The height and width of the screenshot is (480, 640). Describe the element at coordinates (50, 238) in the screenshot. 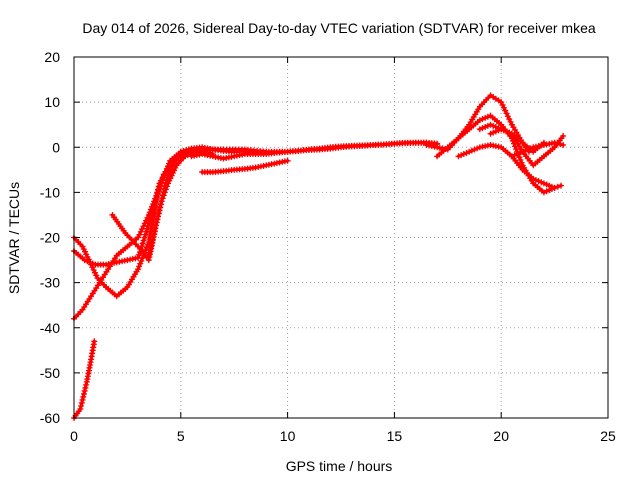

I see `y-tick-label: -20` at that location.